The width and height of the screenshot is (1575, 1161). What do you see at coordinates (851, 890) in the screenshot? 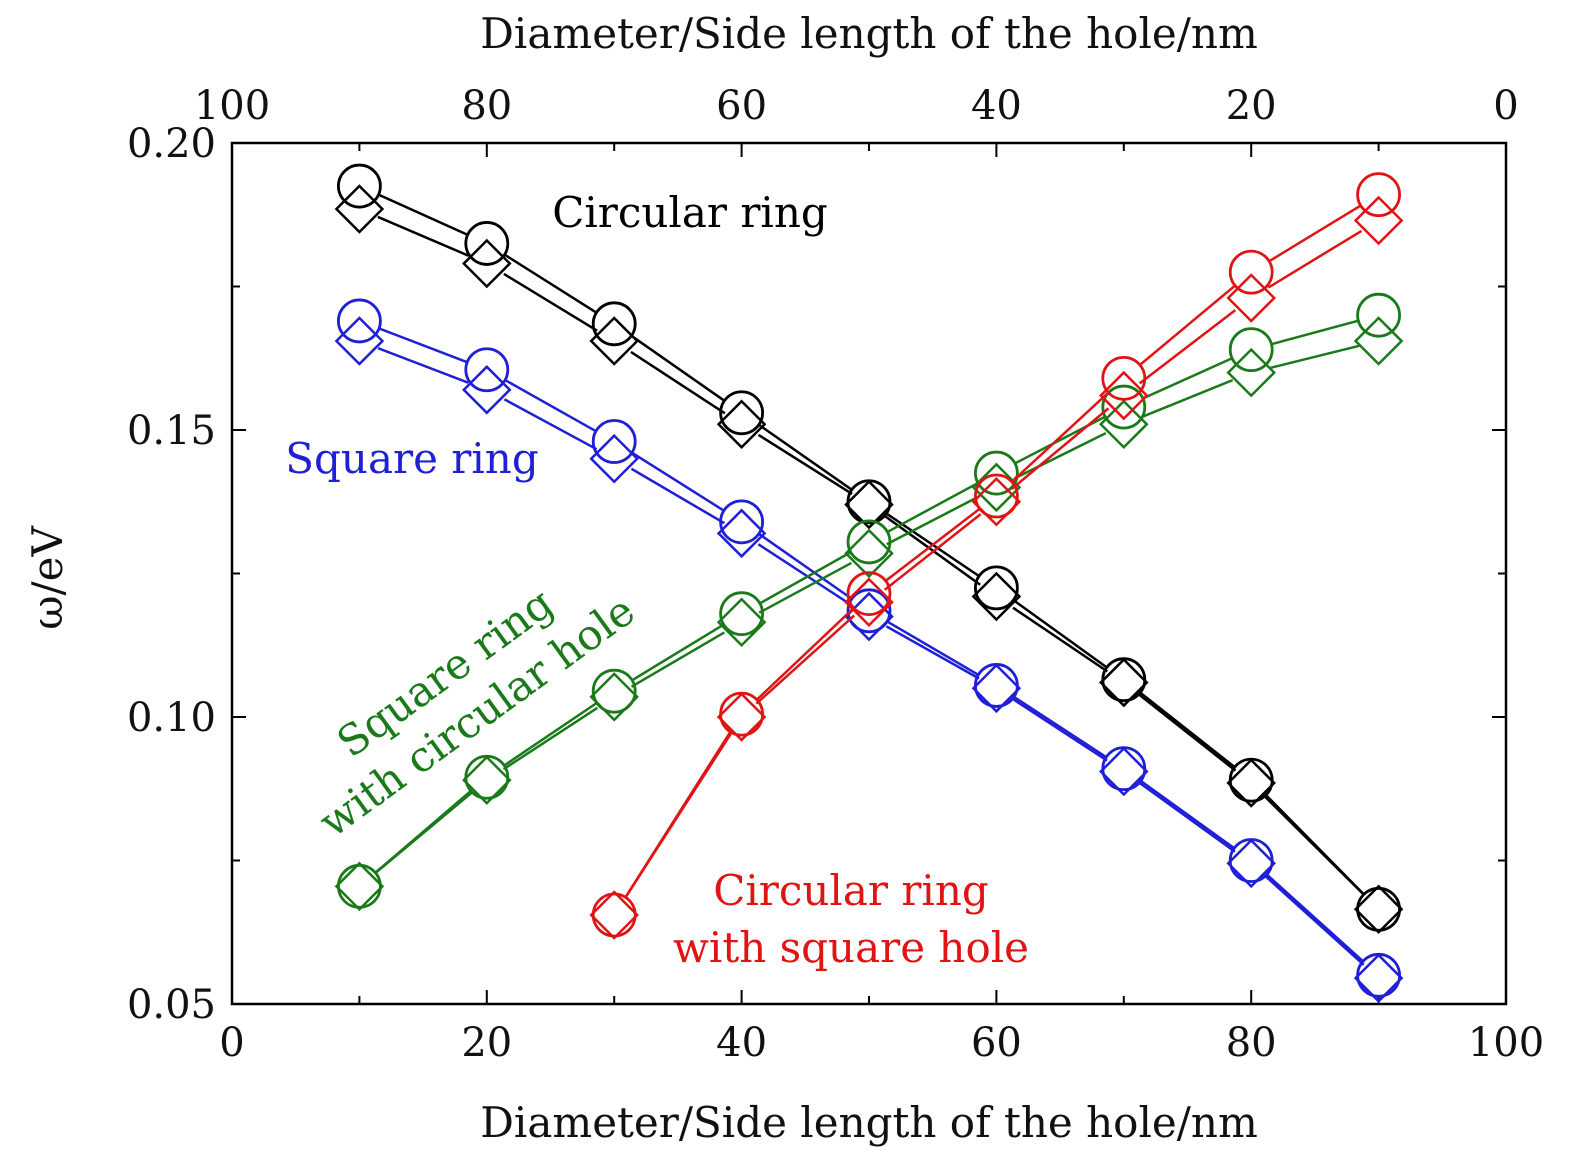
I see `annotation-circular-ring-square-hole-line1: Circular ring` at bounding box center [851, 890].